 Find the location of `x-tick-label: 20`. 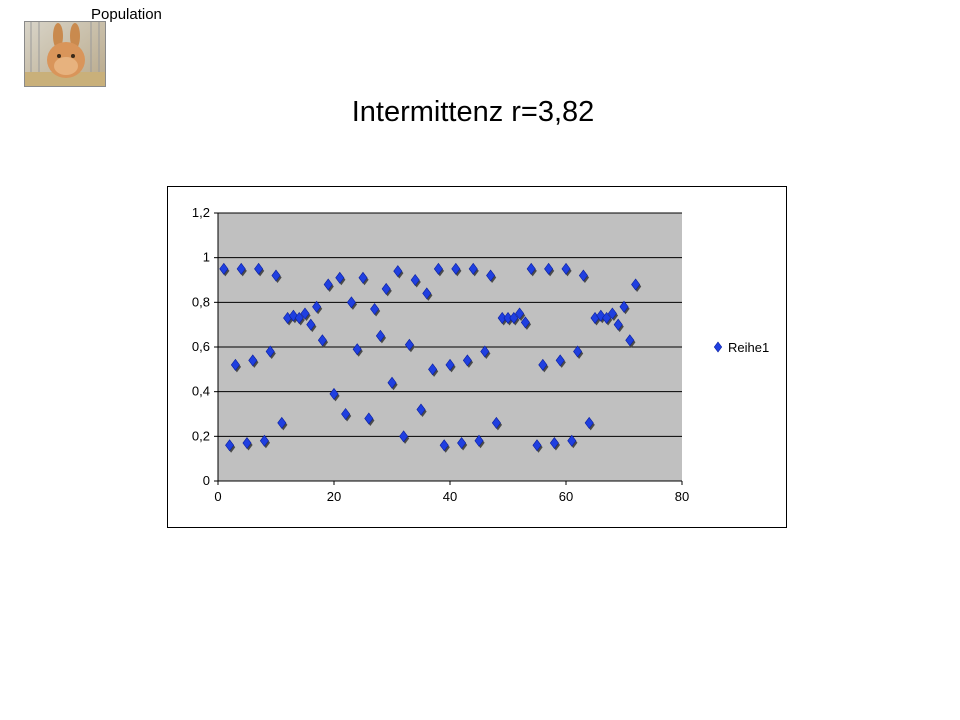

x-tick-label: 20 is located at coordinates (334, 496).